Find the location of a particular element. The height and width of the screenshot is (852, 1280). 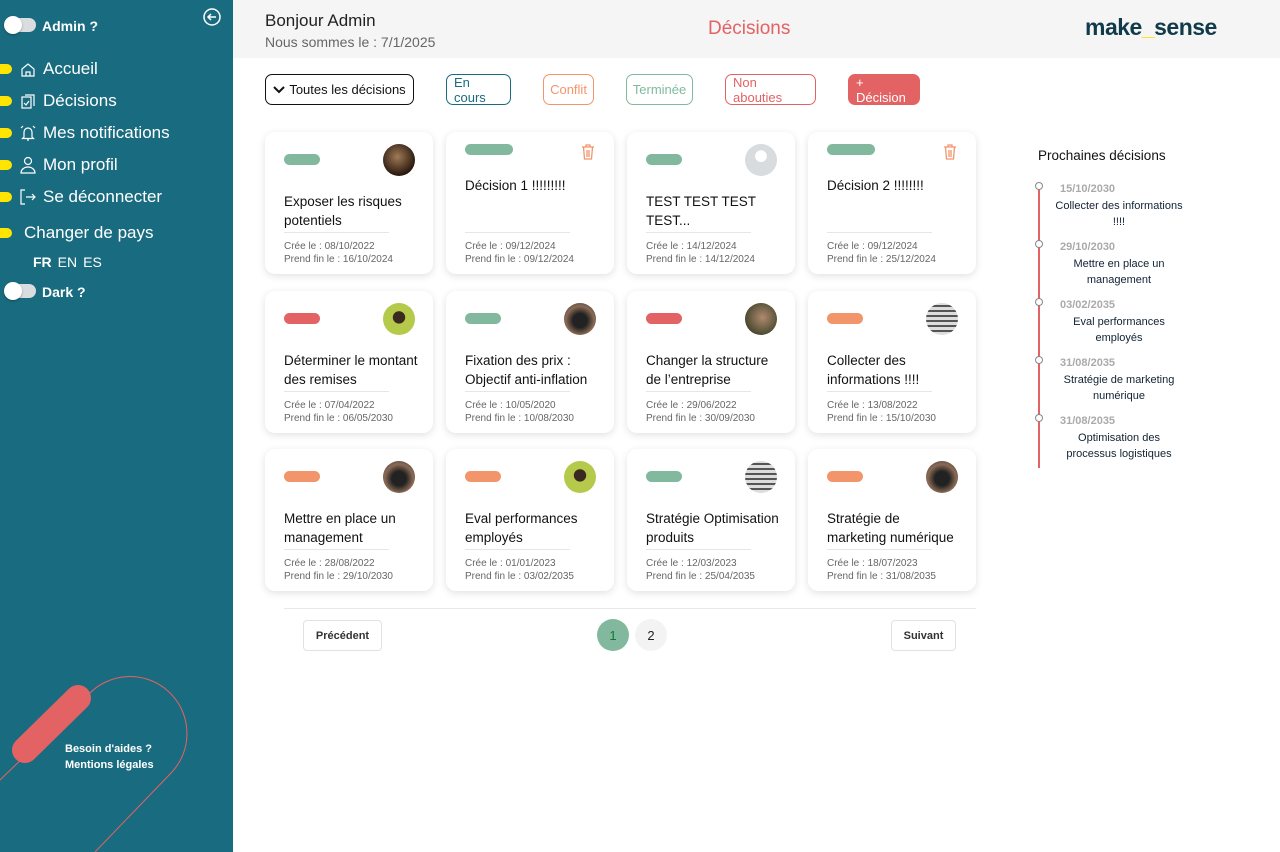

timeline-date: 15/10/2030 is located at coordinates (1088, 189).